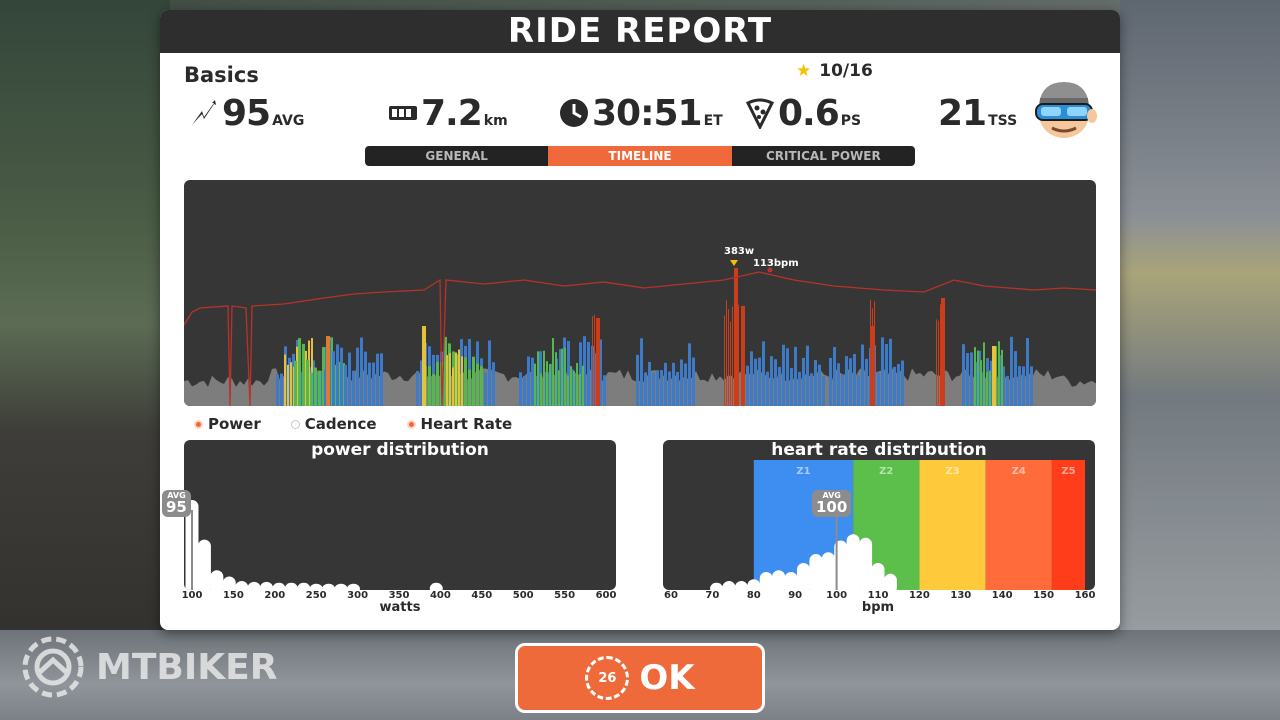 The width and height of the screenshot is (1280, 720). I want to click on ok-button: 26 OK, so click(640, 678).